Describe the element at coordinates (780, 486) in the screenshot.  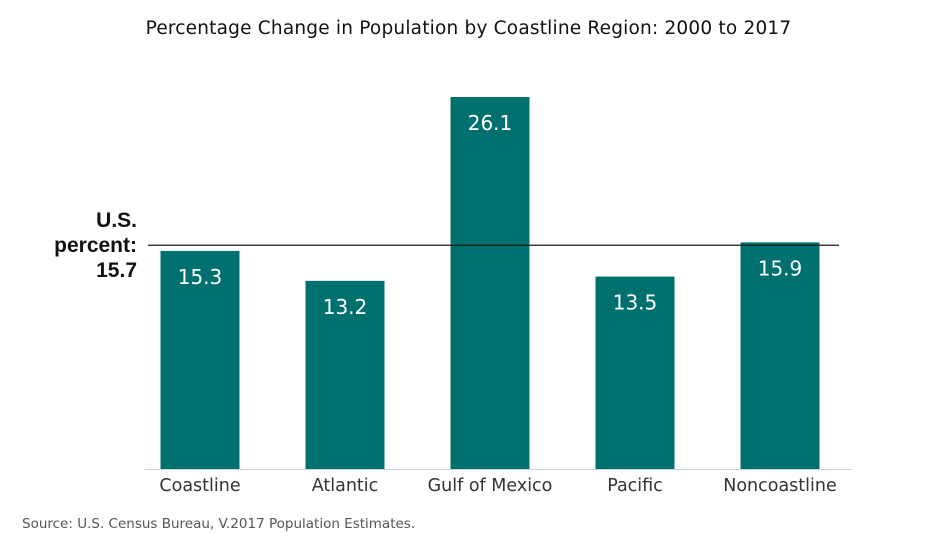
I see `category-label-noncoastline: Noncoastline` at that location.